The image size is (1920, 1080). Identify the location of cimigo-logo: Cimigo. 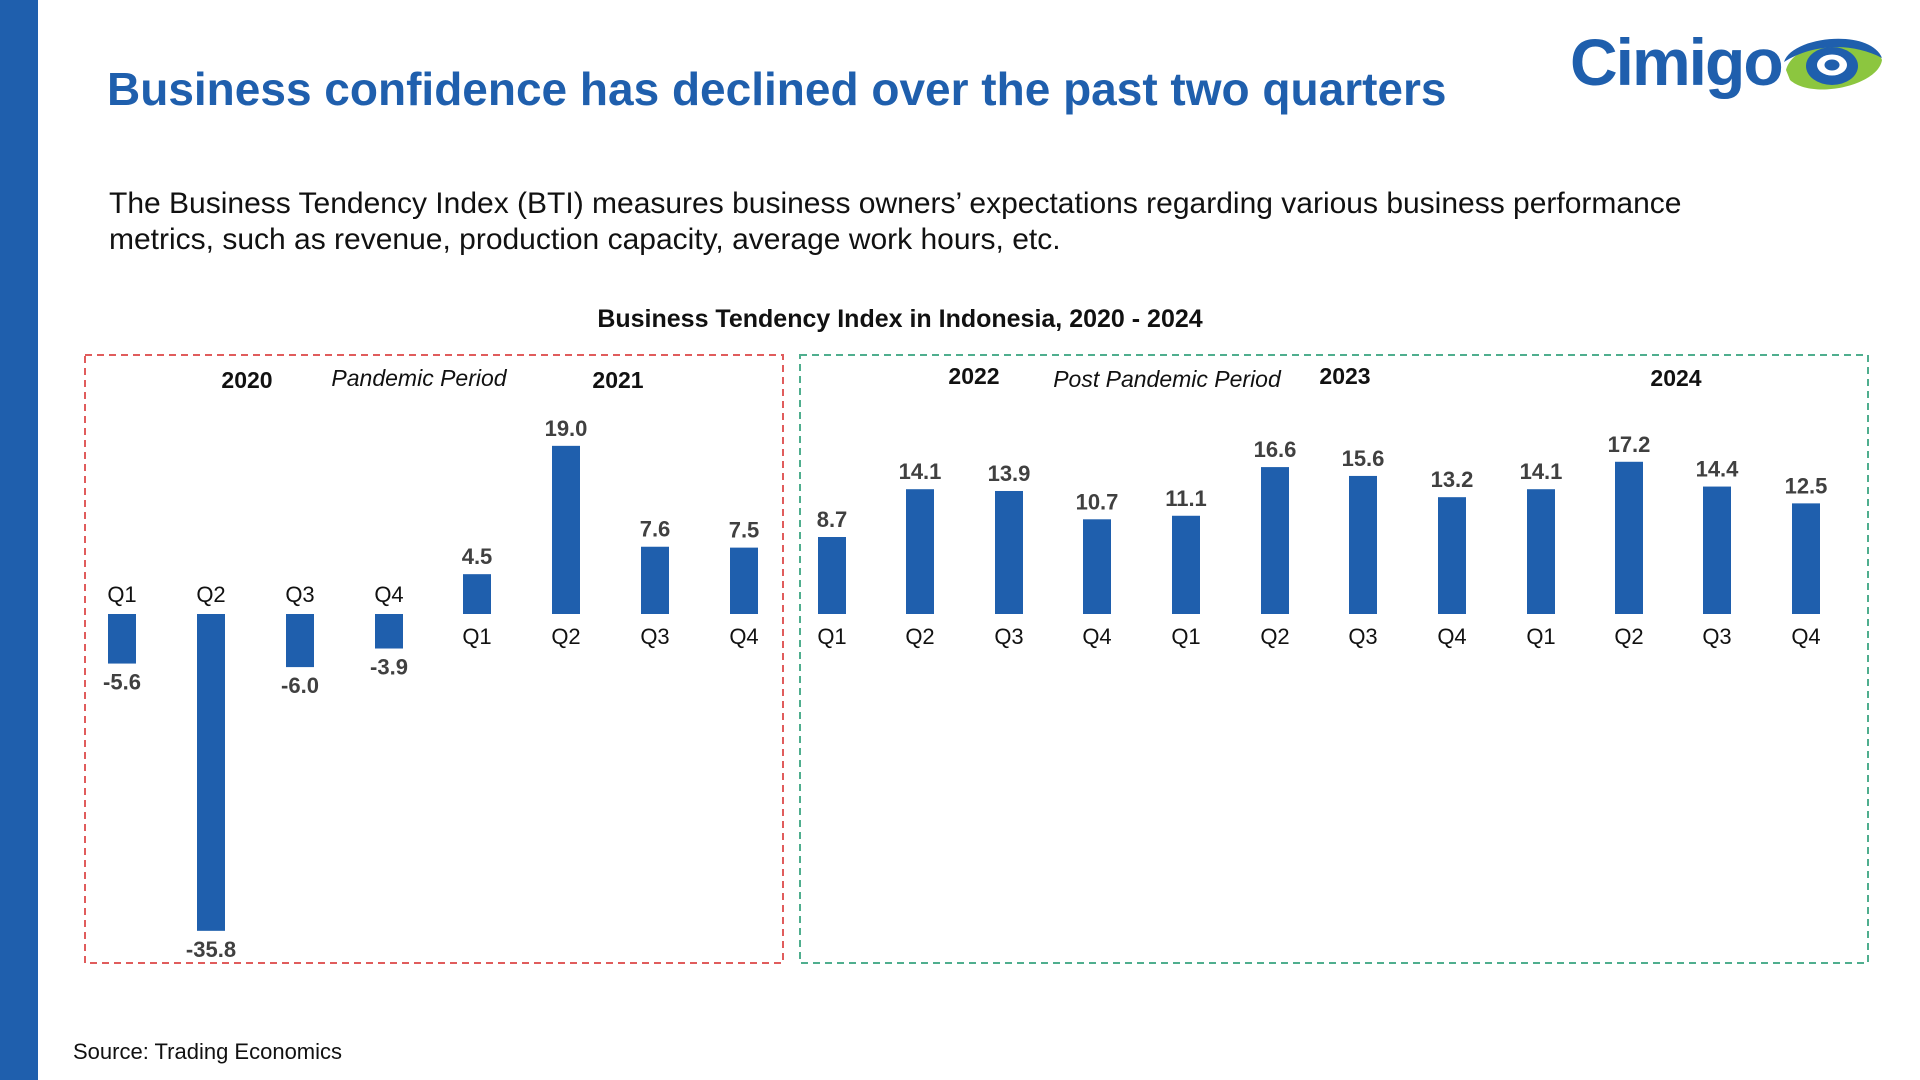
(1728, 63).